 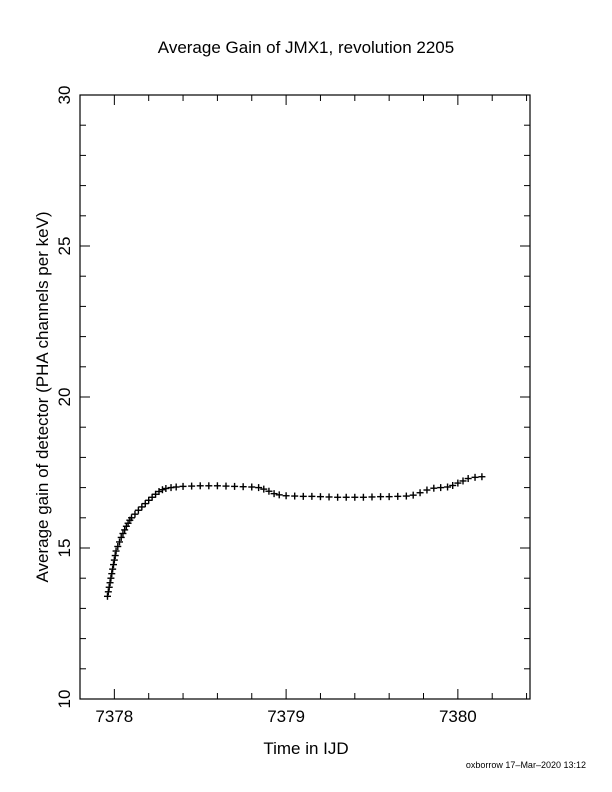 I want to click on data-points, so click(x=294, y=536).